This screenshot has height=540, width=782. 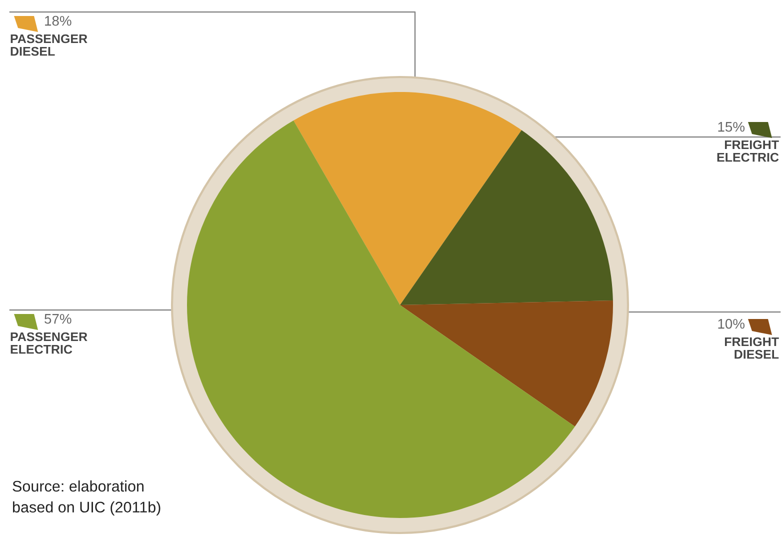 What do you see at coordinates (86, 498) in the screenshot?
I see `source-note: Source: elaboration based on UIC (2011b)` at bounding box center [86, 498].